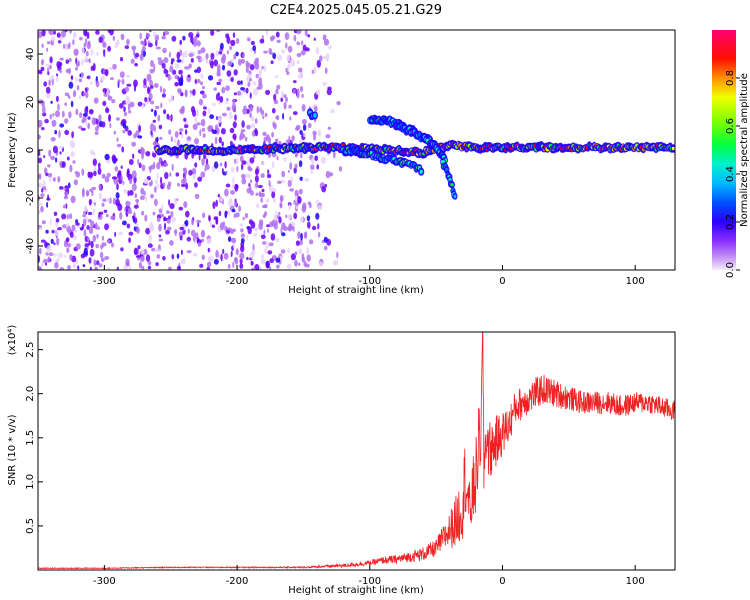  Describe the element at coordinates (369, 576) in the screenshot. I see `snr-x-ticks: -300 -200 -100 0 100` at that location.